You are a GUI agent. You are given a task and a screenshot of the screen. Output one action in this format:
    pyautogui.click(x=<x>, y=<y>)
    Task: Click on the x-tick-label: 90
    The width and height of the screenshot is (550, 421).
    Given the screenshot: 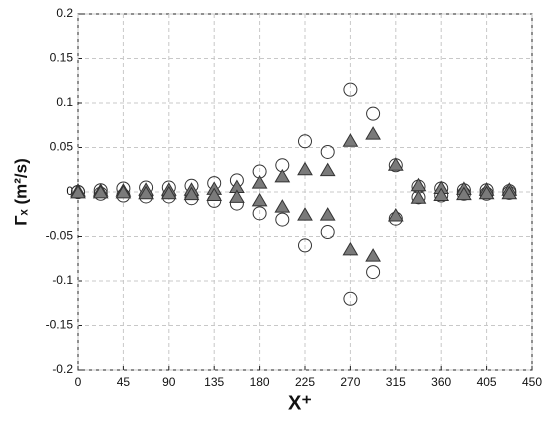 What is the action you would take?
    pyautogui.click(x=169, y=382)
    